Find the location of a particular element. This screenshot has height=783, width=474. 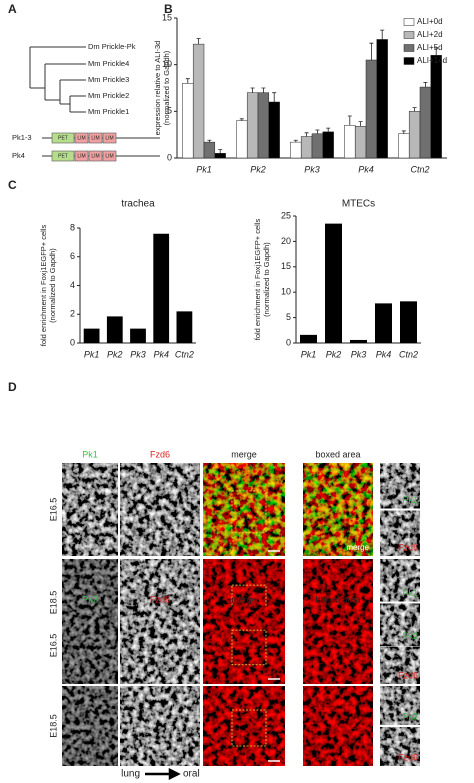

y-tick-label: 2 is located at coordinates (72, 314).